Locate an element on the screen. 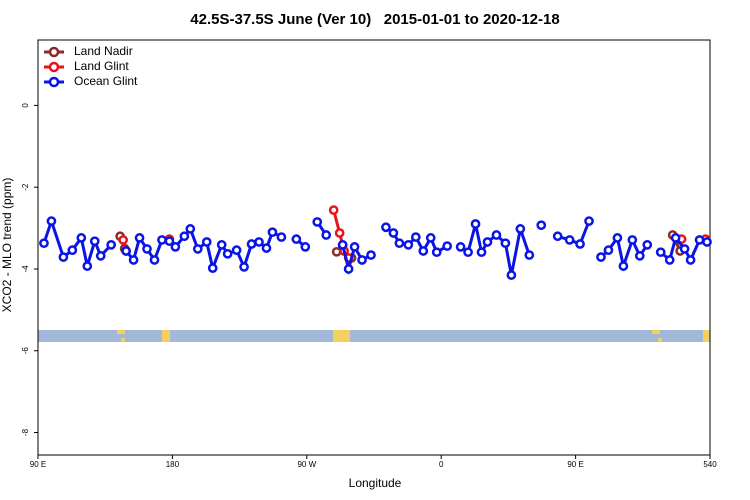 This screenshot has height=500, width=750. y-tick-label: 0 is located at coordinates (25, 105).